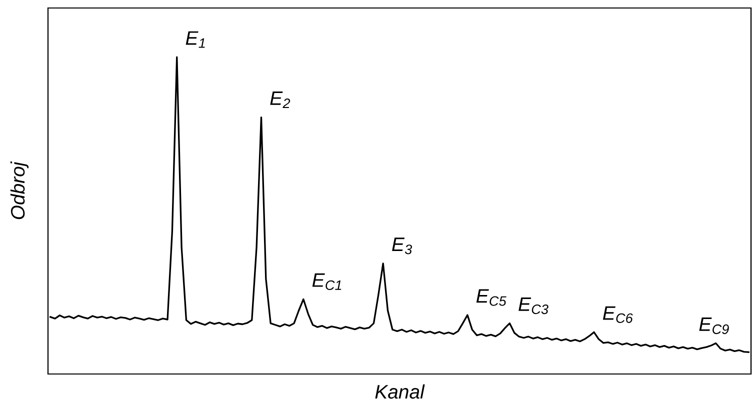  What do you see at coordinates (402, 246) in the screenshot?
I see `annotation: E$_{3}$` at bounding box center [402, 246].